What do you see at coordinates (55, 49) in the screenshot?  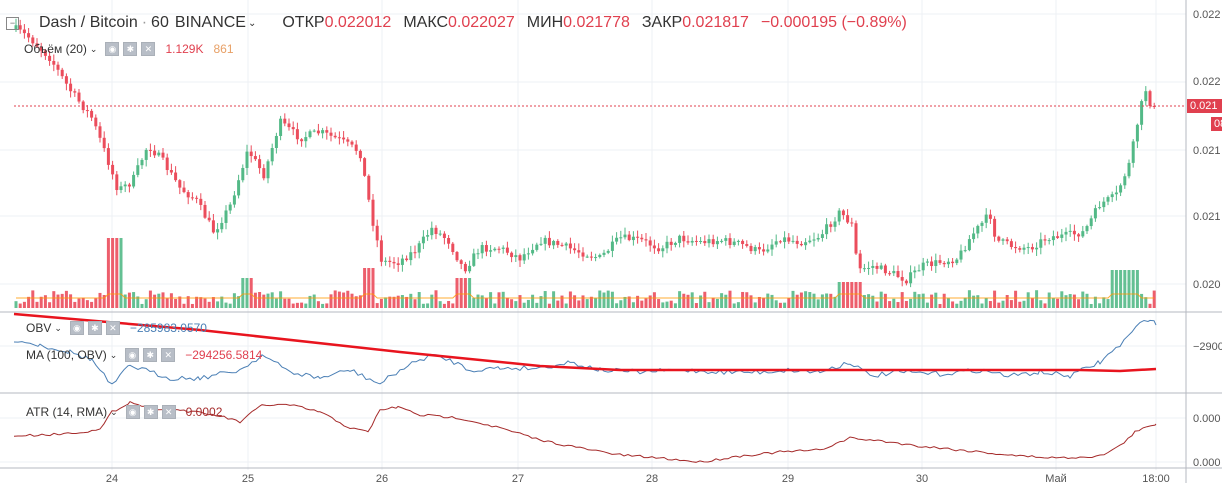 I see `volume-legend-name: Объём (20)` at bounding box center [55, 49].